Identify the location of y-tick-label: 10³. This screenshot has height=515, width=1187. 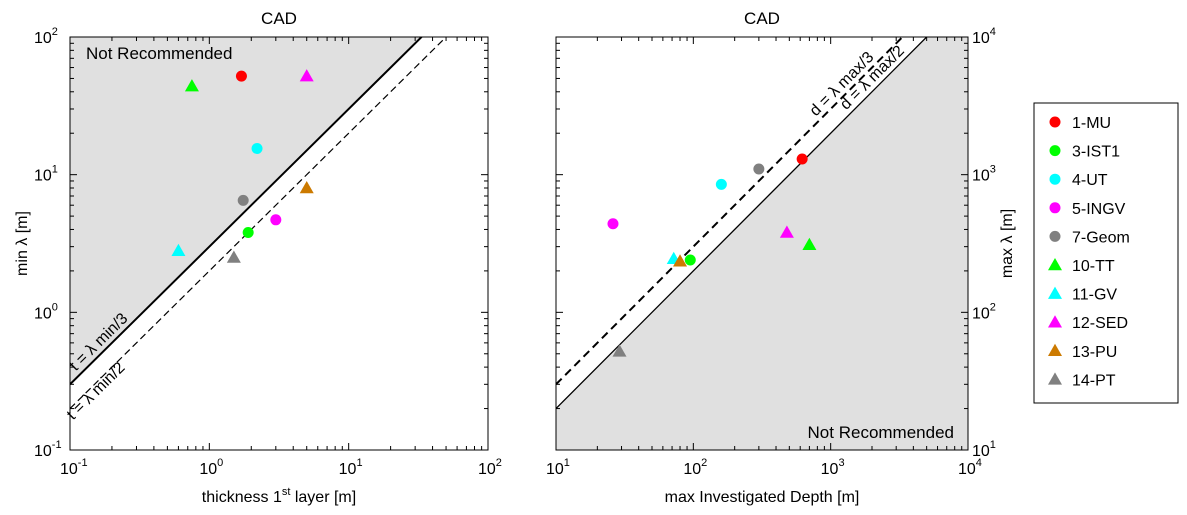
(984, 174).